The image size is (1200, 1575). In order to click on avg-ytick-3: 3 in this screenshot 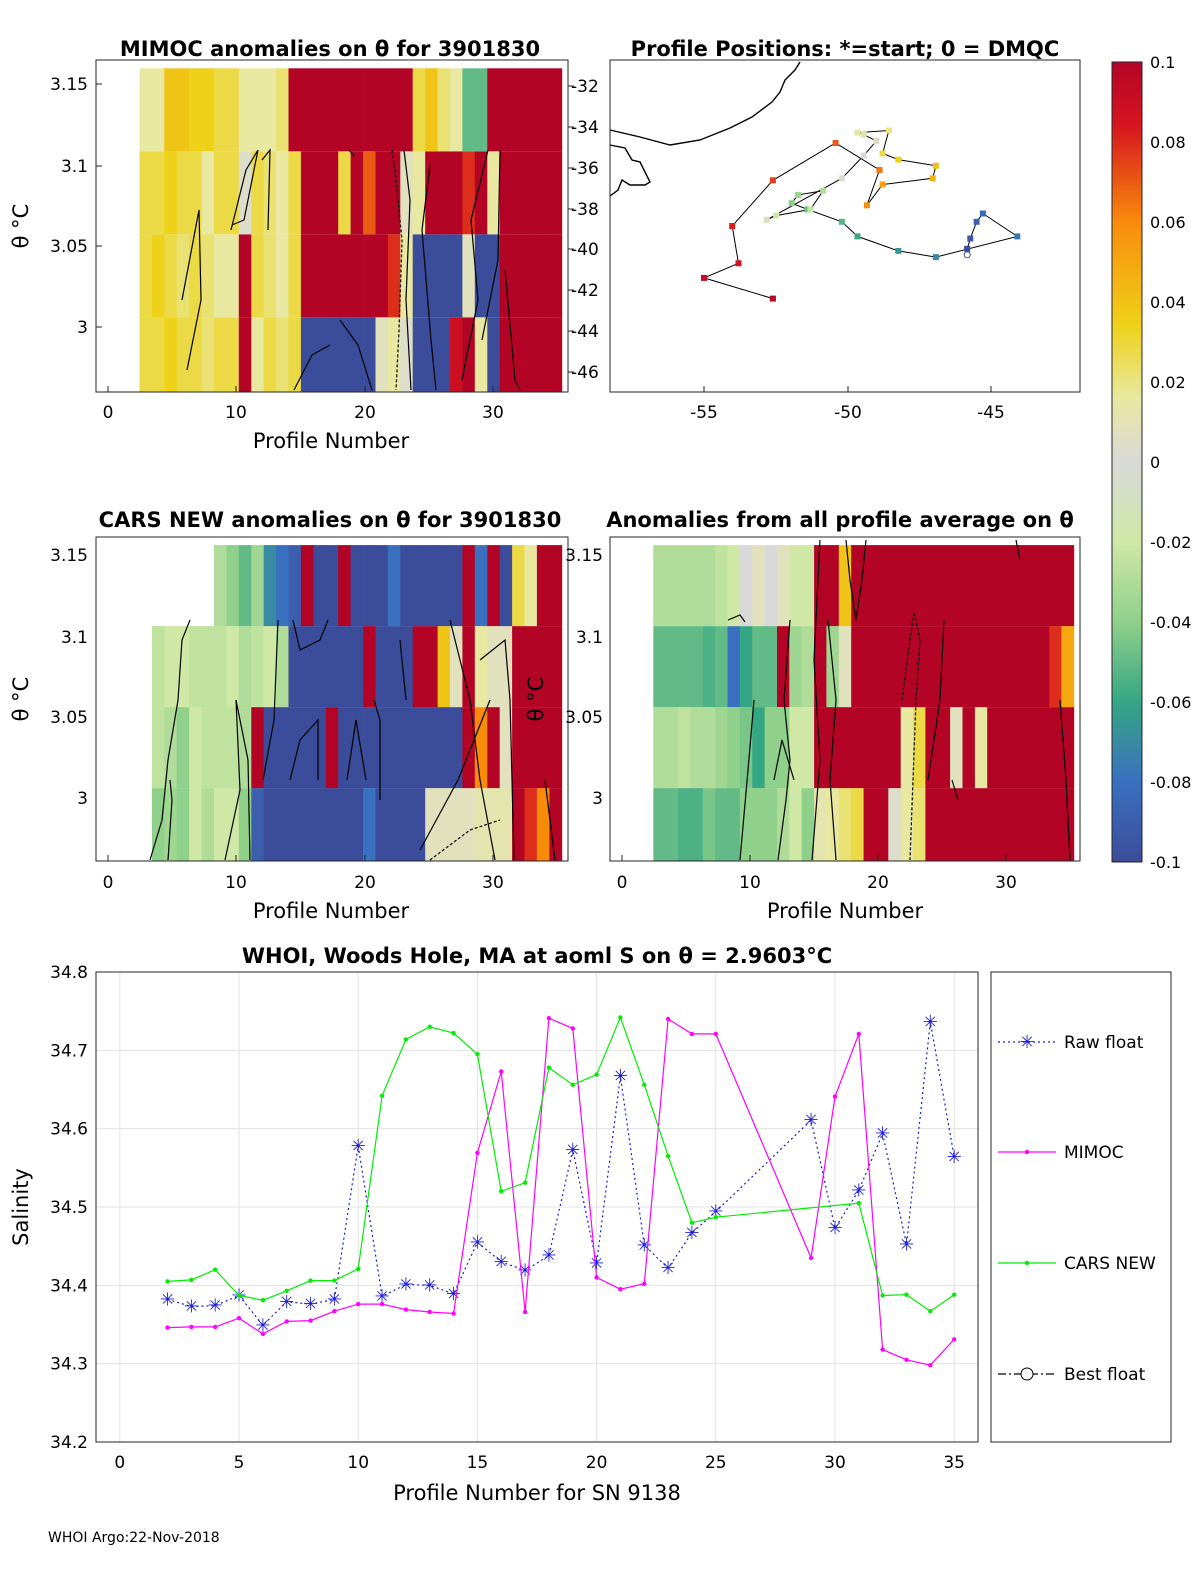, I will do `click(597, 799)`.